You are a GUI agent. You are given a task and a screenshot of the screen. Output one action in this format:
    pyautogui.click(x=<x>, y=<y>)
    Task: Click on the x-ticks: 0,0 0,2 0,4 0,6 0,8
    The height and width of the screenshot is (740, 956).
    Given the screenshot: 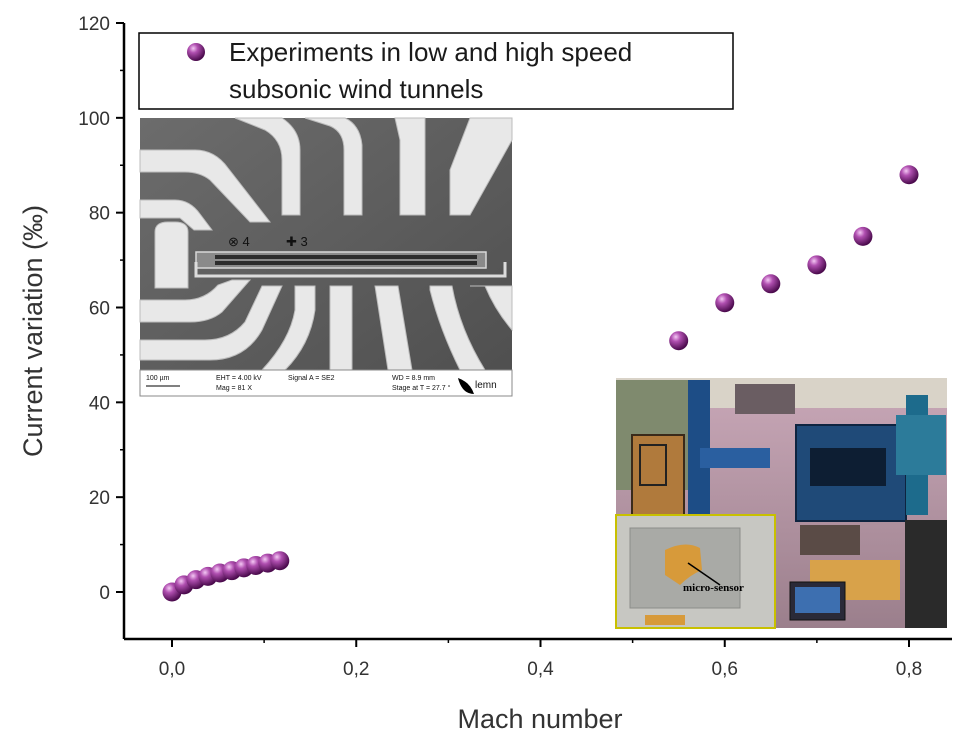 What is the action you would take?
    pyautogui.click(x=540, y=659)
    